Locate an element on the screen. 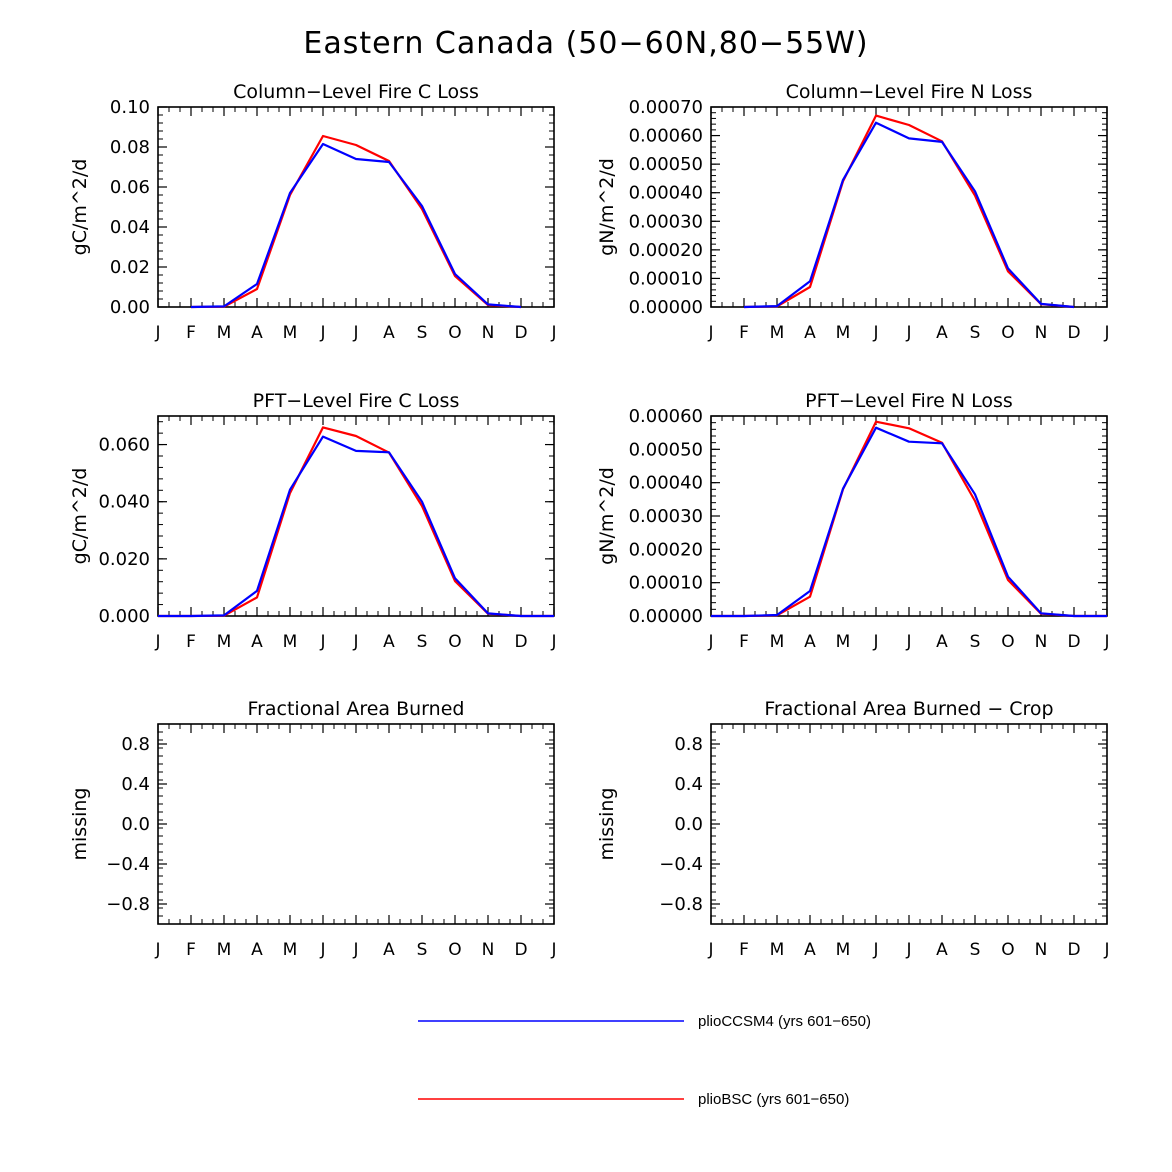  panel-title: PFT−Level Fire C Loss is located at coordinates (356, 401).